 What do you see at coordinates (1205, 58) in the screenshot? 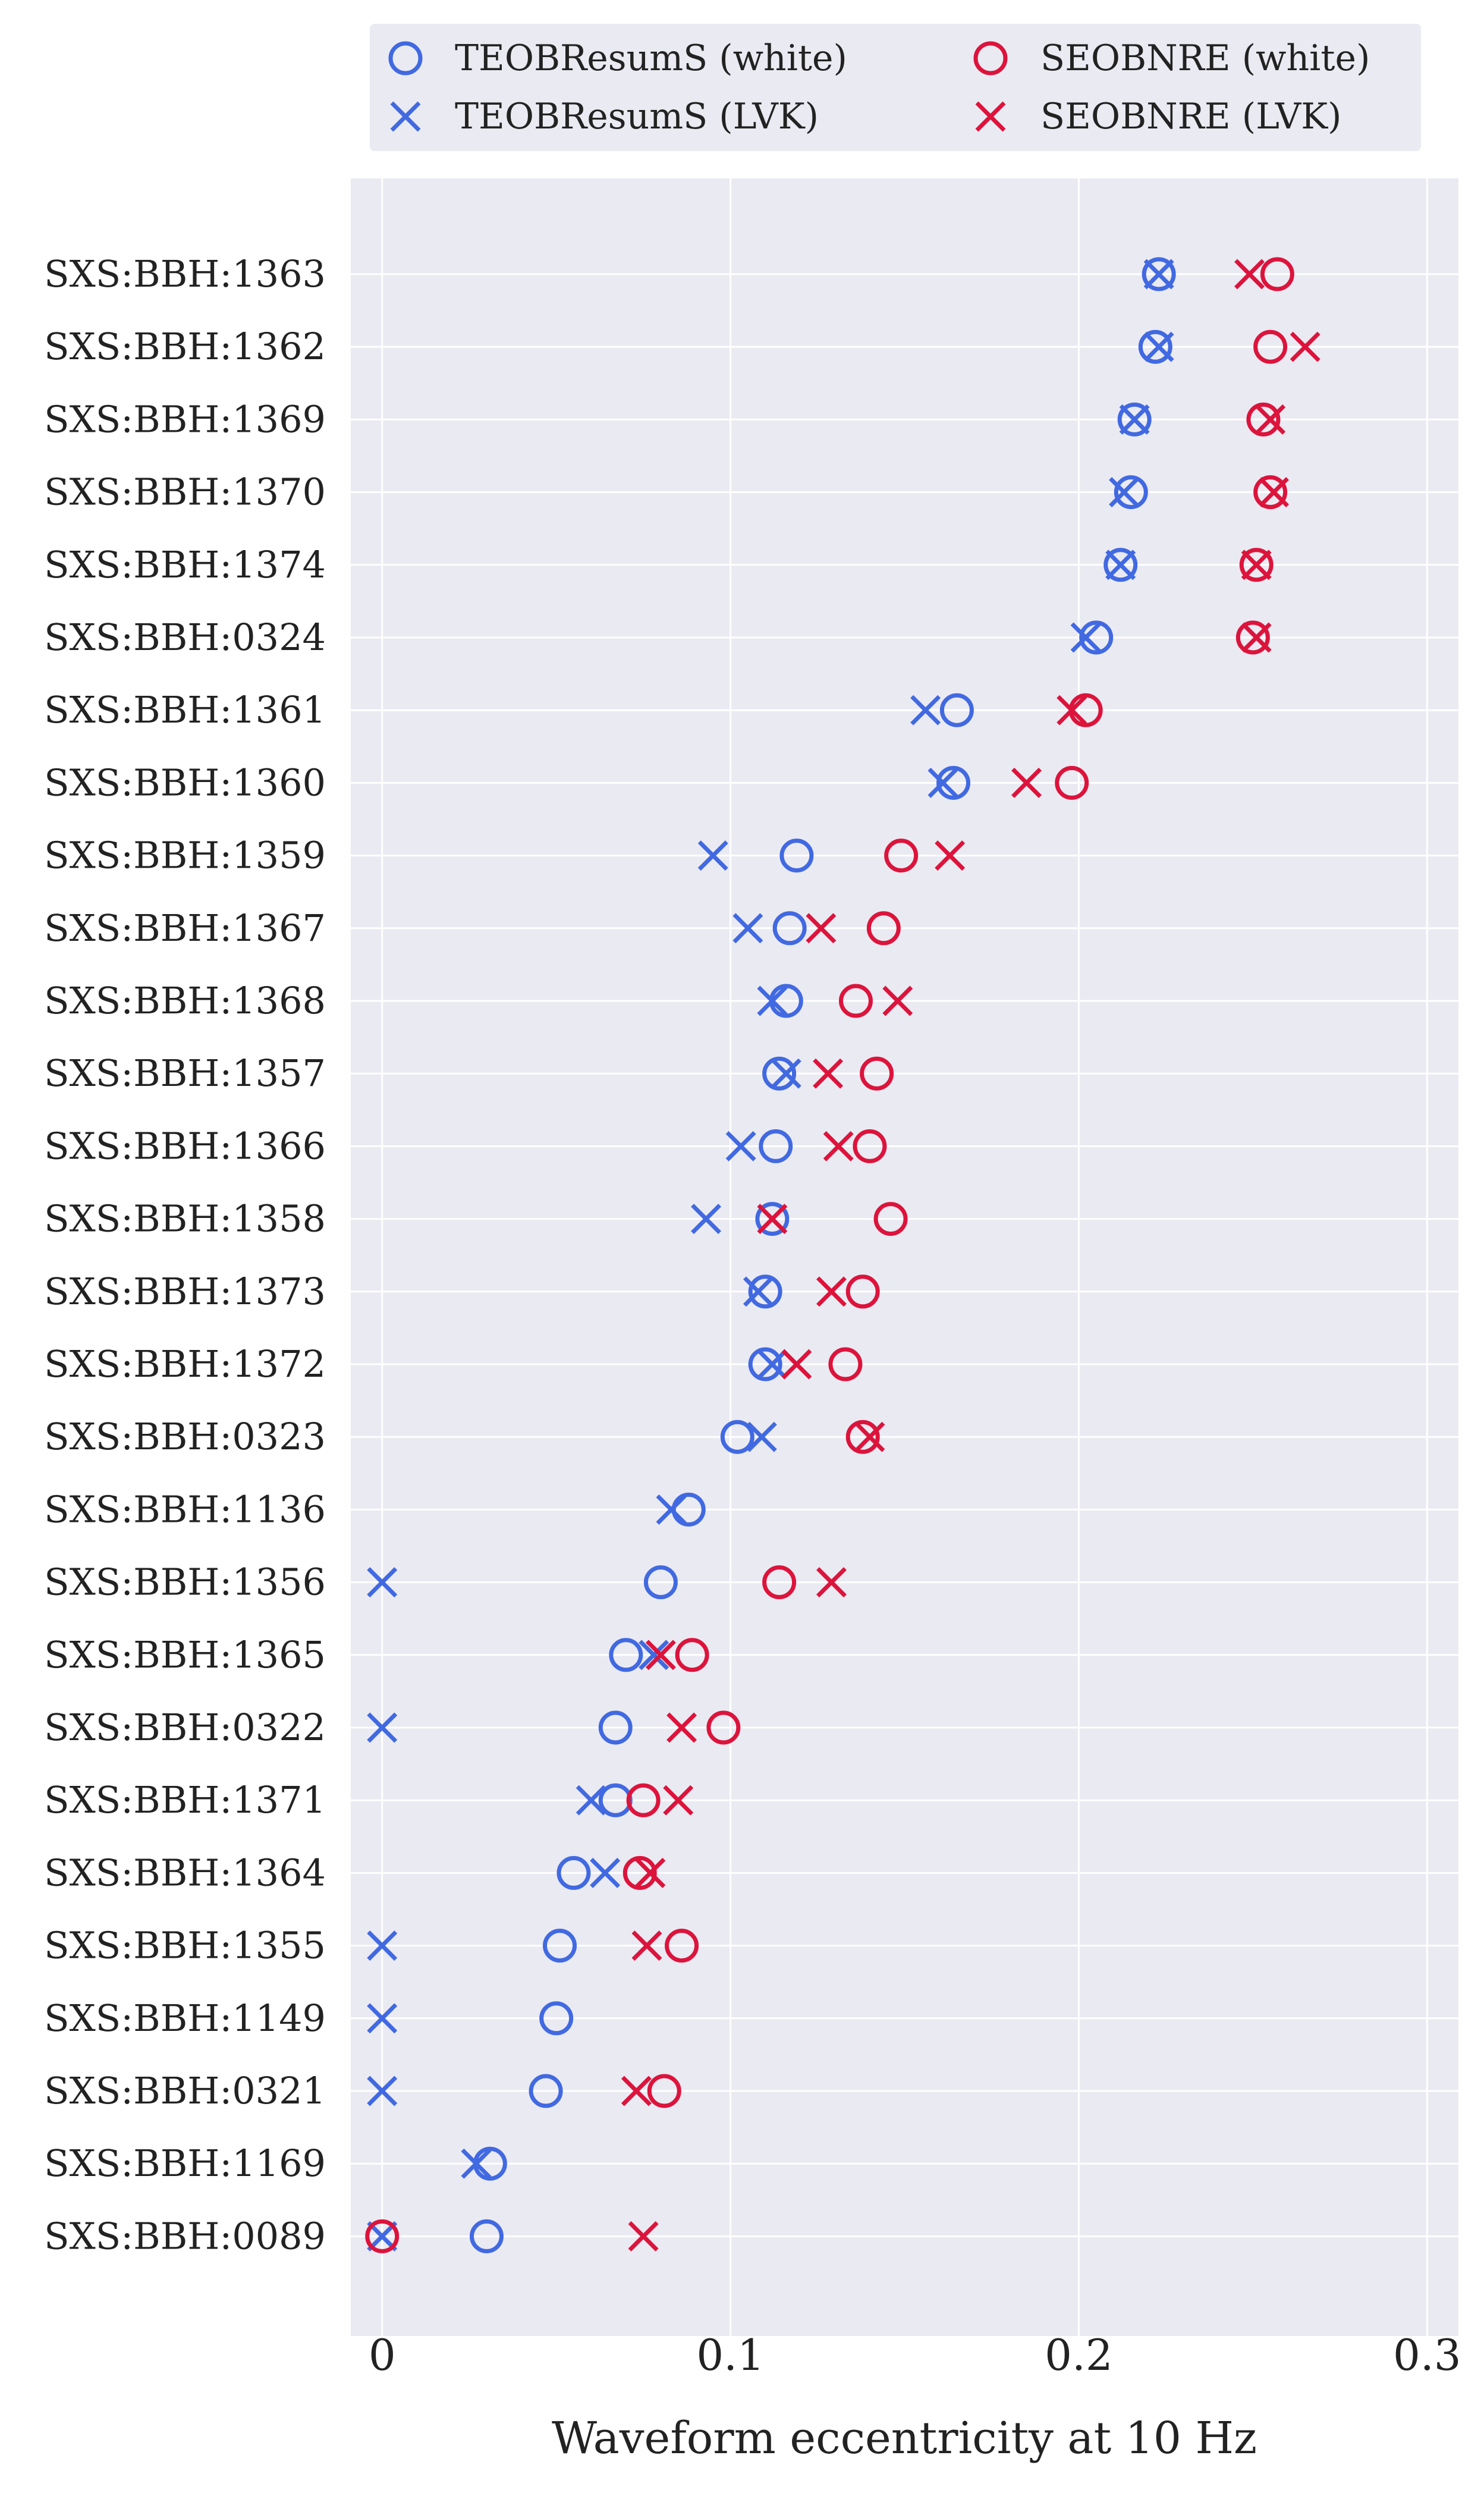
I see `legend-label: SEOBNRE (white)` at bounding box center [1205, 58].